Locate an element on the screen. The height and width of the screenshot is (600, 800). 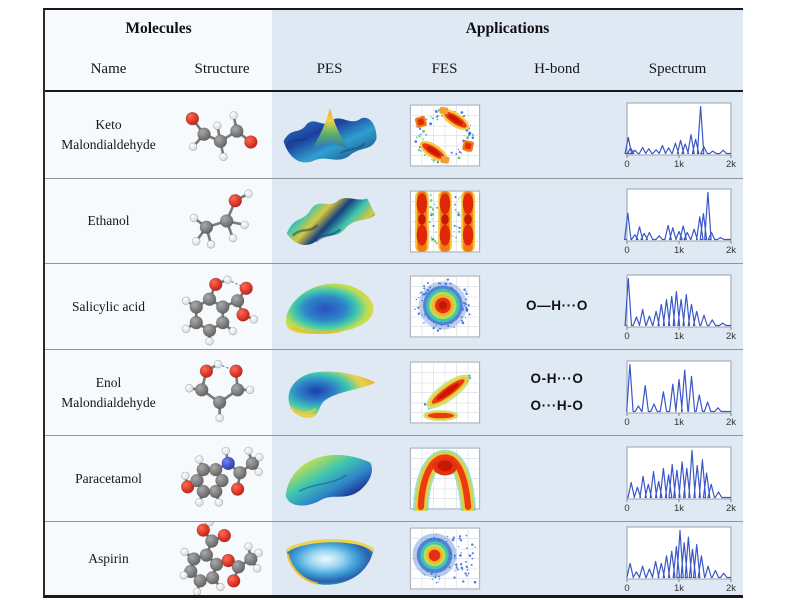
table-row: Salicylic acid O—H···O 0 1k 2k is located at coordinates (394, 306).